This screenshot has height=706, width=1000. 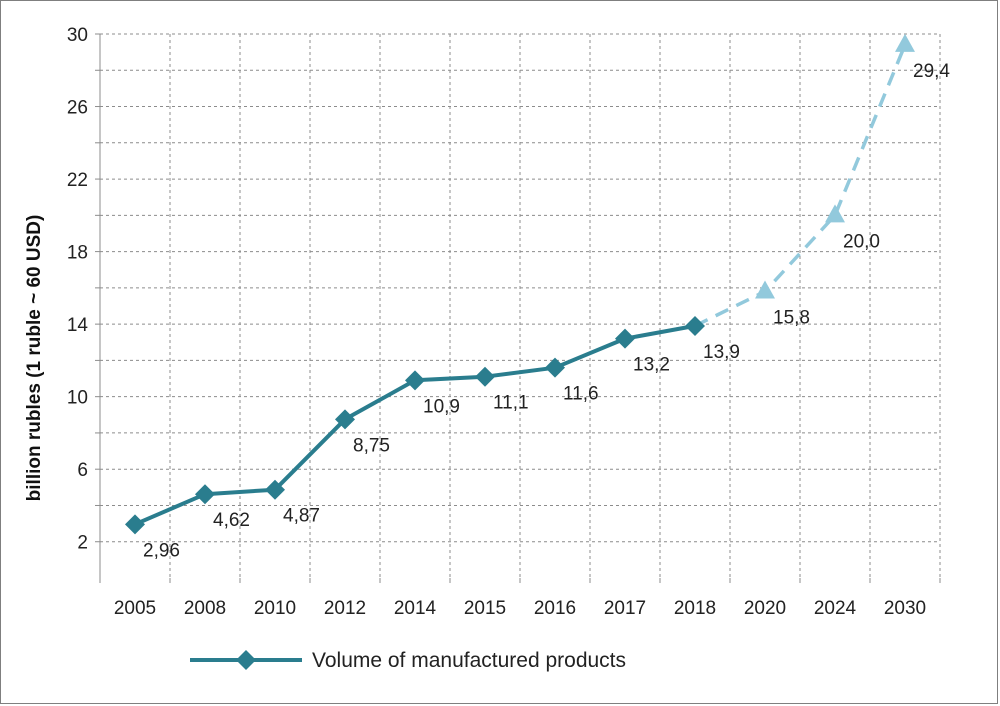 I want to click on data-label: 4,62, so click(x=231, y=520).